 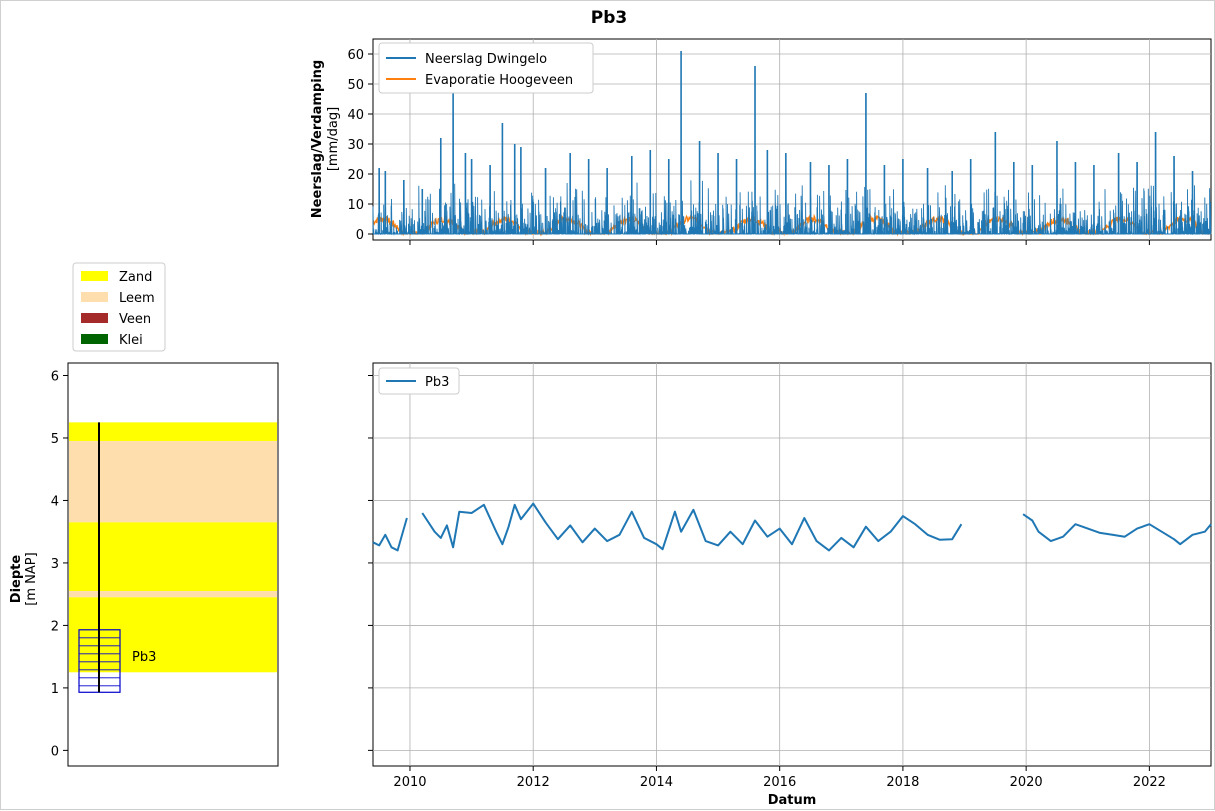 I want to click on soil-legend-label-klei: Klei, so click(x=131, y=340).